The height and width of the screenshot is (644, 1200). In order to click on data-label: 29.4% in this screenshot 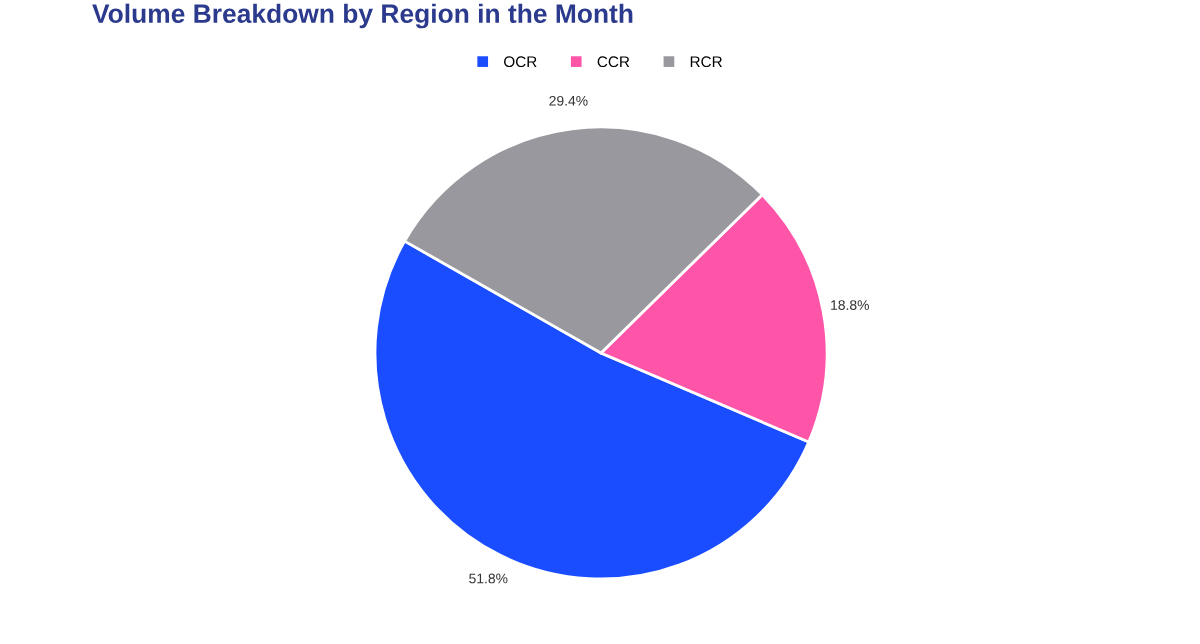, I will do `click(568, 100)`.